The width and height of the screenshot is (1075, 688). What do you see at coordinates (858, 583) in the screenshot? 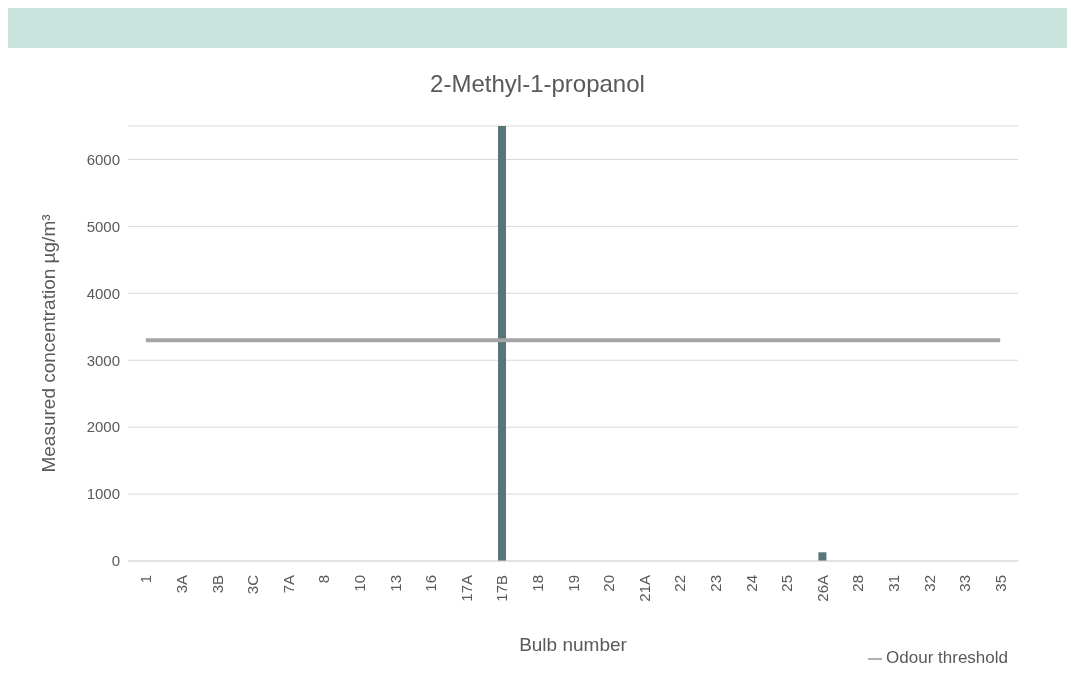
I see `x-tick-label: 28` at bounding box center [858, 583].